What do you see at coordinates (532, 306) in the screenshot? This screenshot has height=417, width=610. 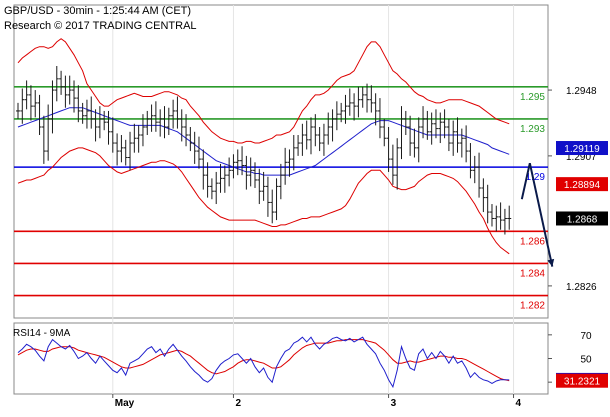 I see `level-label-5: 1.282` at bounding box center [532, 306].